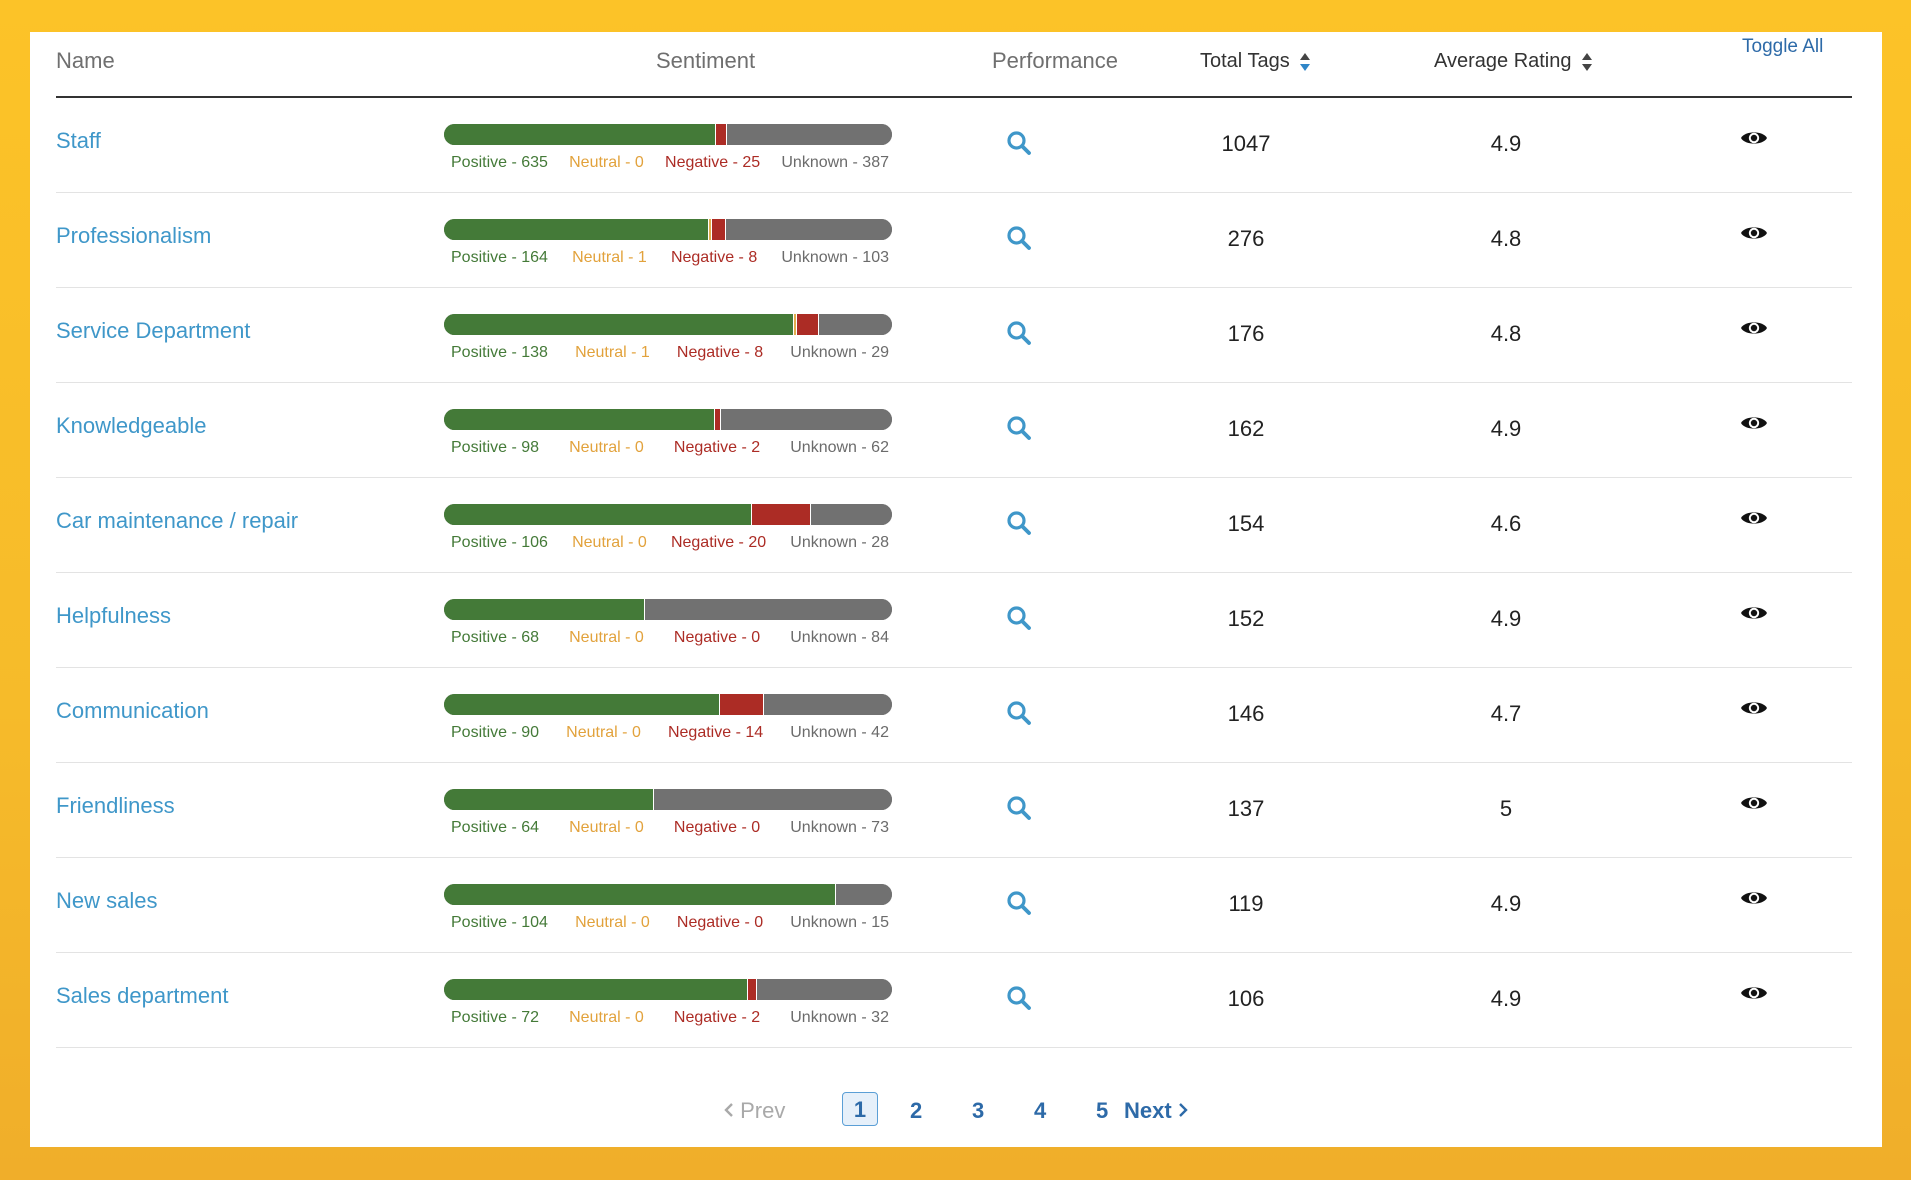  Describe the element at coordinates (835, 257) in the screenshot. I see `unknown-count: Unknown - 103` at that location.